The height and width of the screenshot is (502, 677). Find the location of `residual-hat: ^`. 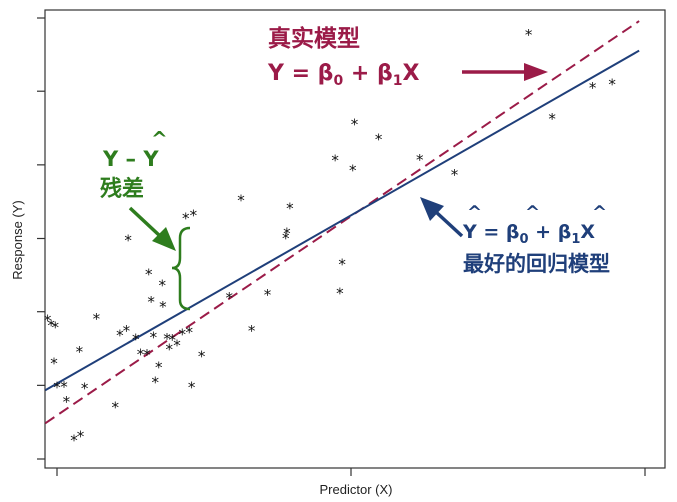

residual-hat: ^ is located at coordinates (159, 139).